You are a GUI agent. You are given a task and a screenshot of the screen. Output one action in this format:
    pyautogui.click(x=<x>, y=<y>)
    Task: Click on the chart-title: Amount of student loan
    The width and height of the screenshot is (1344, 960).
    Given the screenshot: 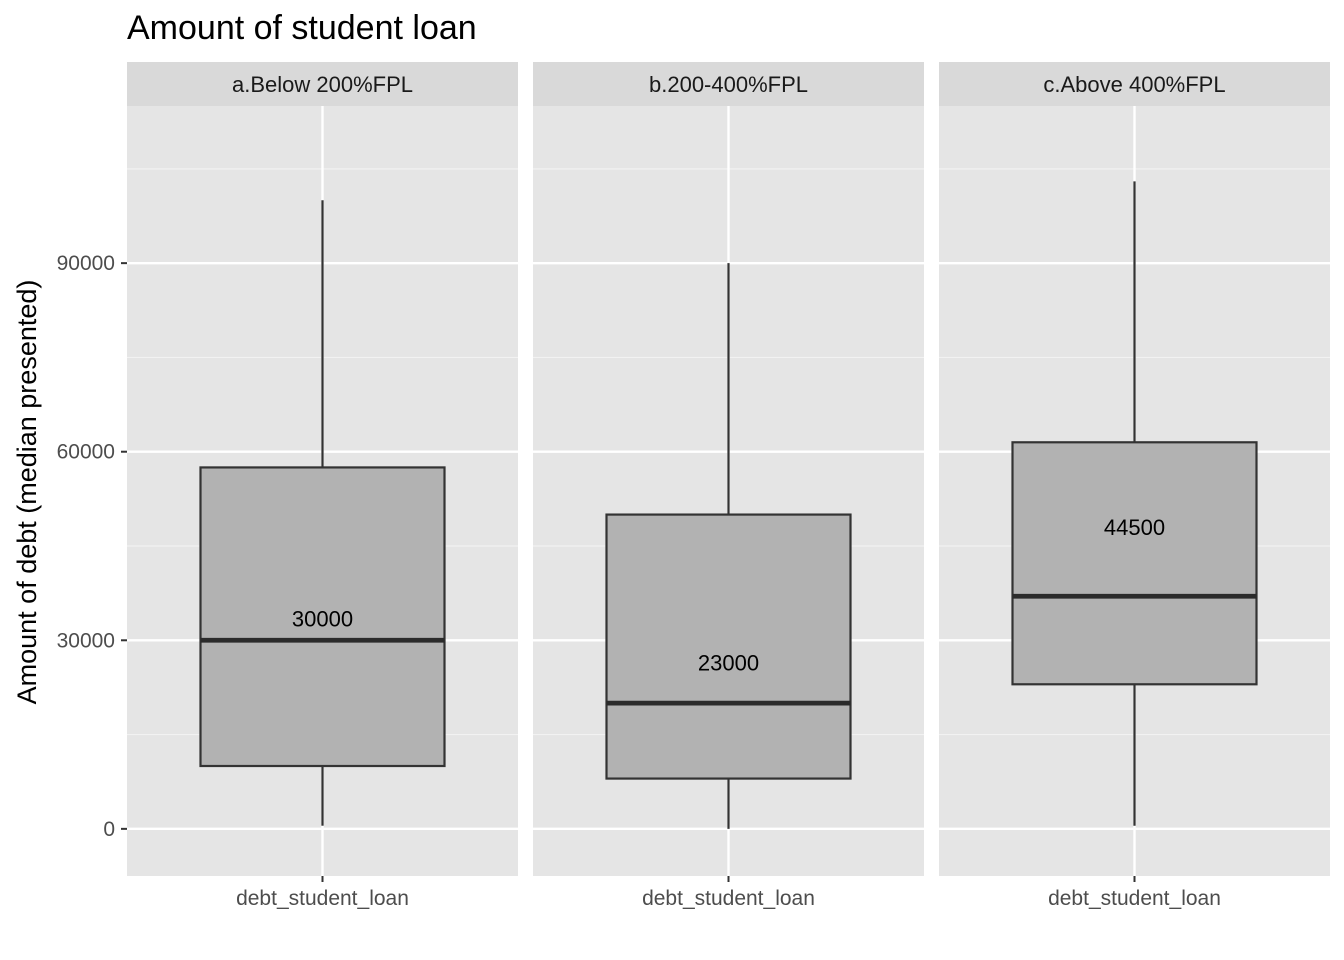 What is the action you would take?
    pyautogui.click(x=302, y=28)
    